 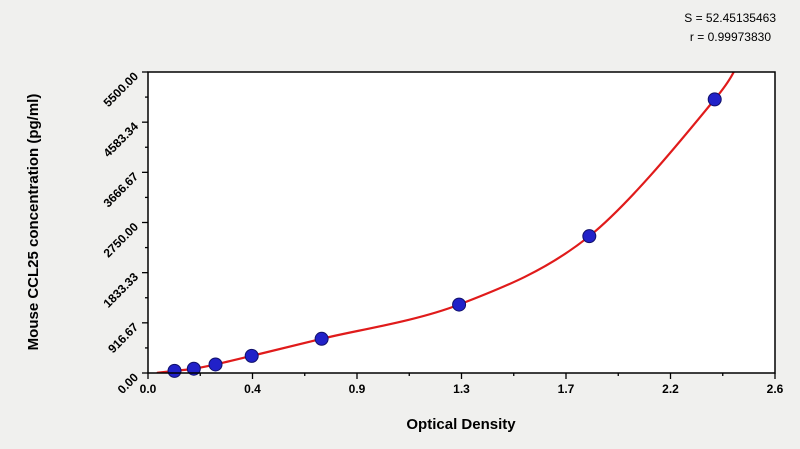 I want to click on x-axis-title: Optical Density, so click(x=461, y=424).